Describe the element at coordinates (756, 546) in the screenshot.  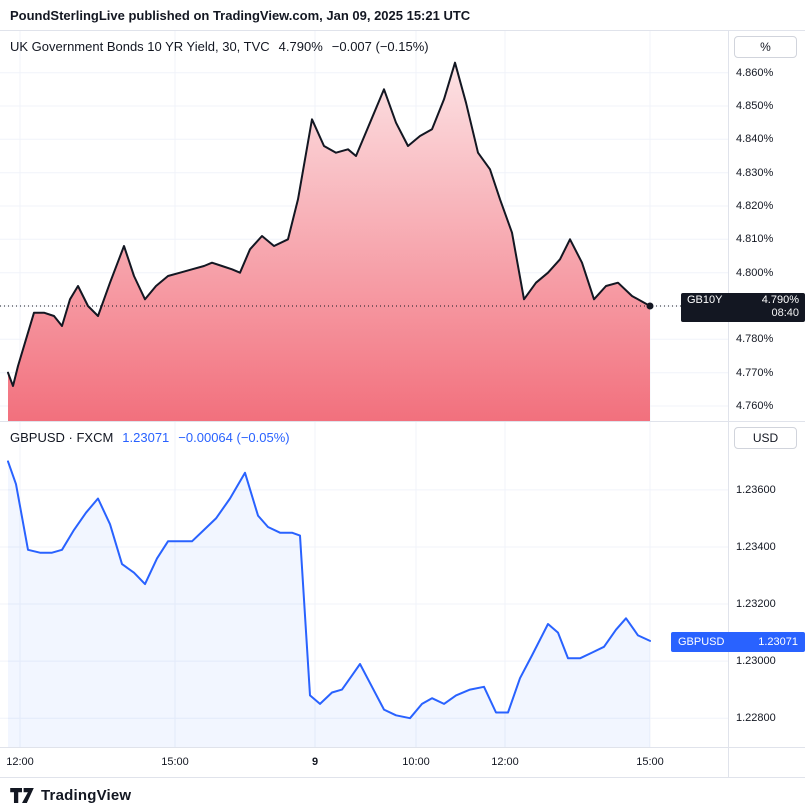
I see `price-tick-label: 1.23400` at that location.